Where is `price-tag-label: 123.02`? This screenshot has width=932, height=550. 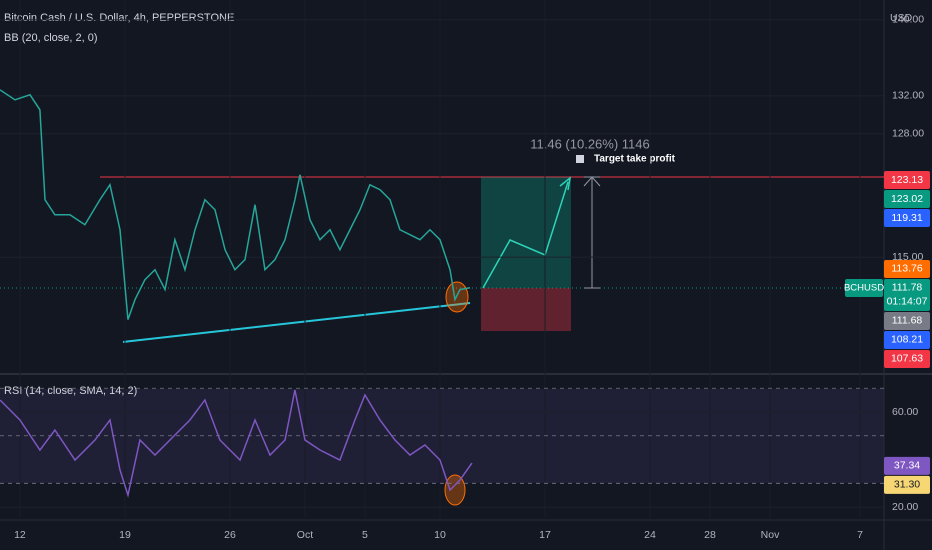 price-tag-label: 123.02 is located at coordinates (907, 199).